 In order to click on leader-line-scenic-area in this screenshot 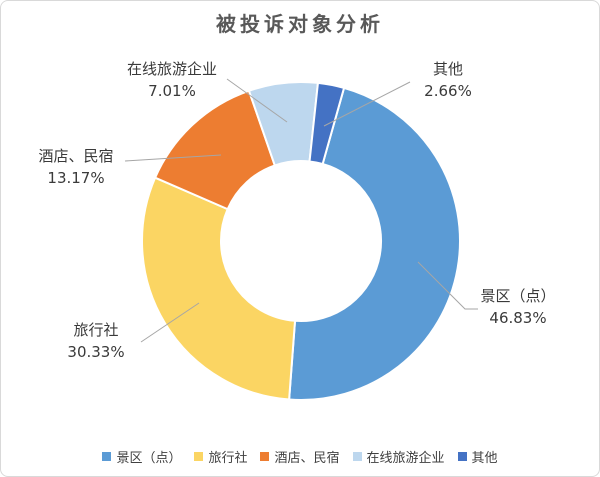, I will do `click(447, 285)`.